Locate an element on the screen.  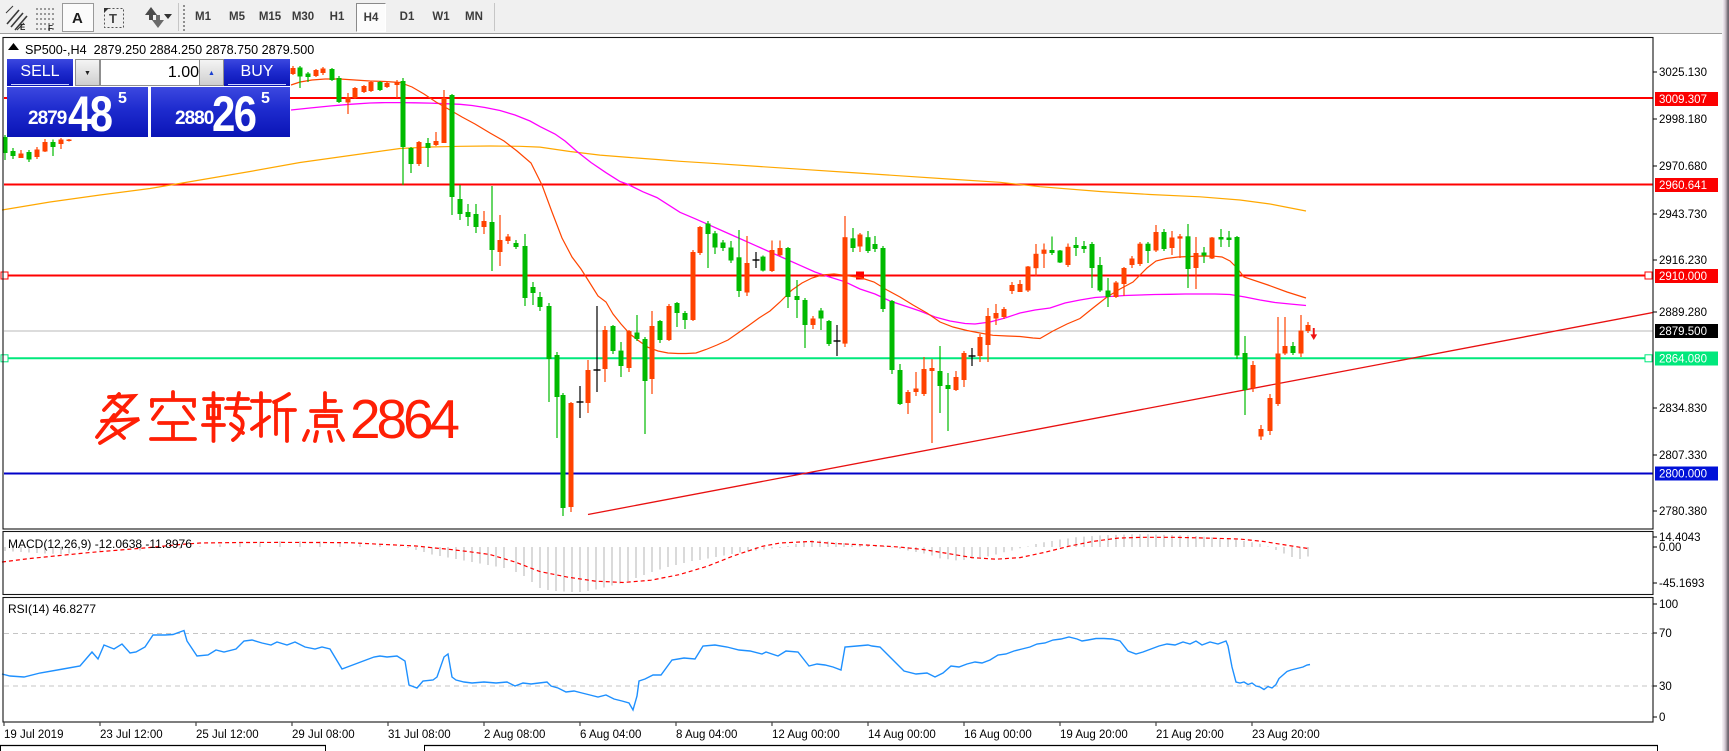
svg-text: 2 Aug 08:00 is located at coordinates (514, 735).